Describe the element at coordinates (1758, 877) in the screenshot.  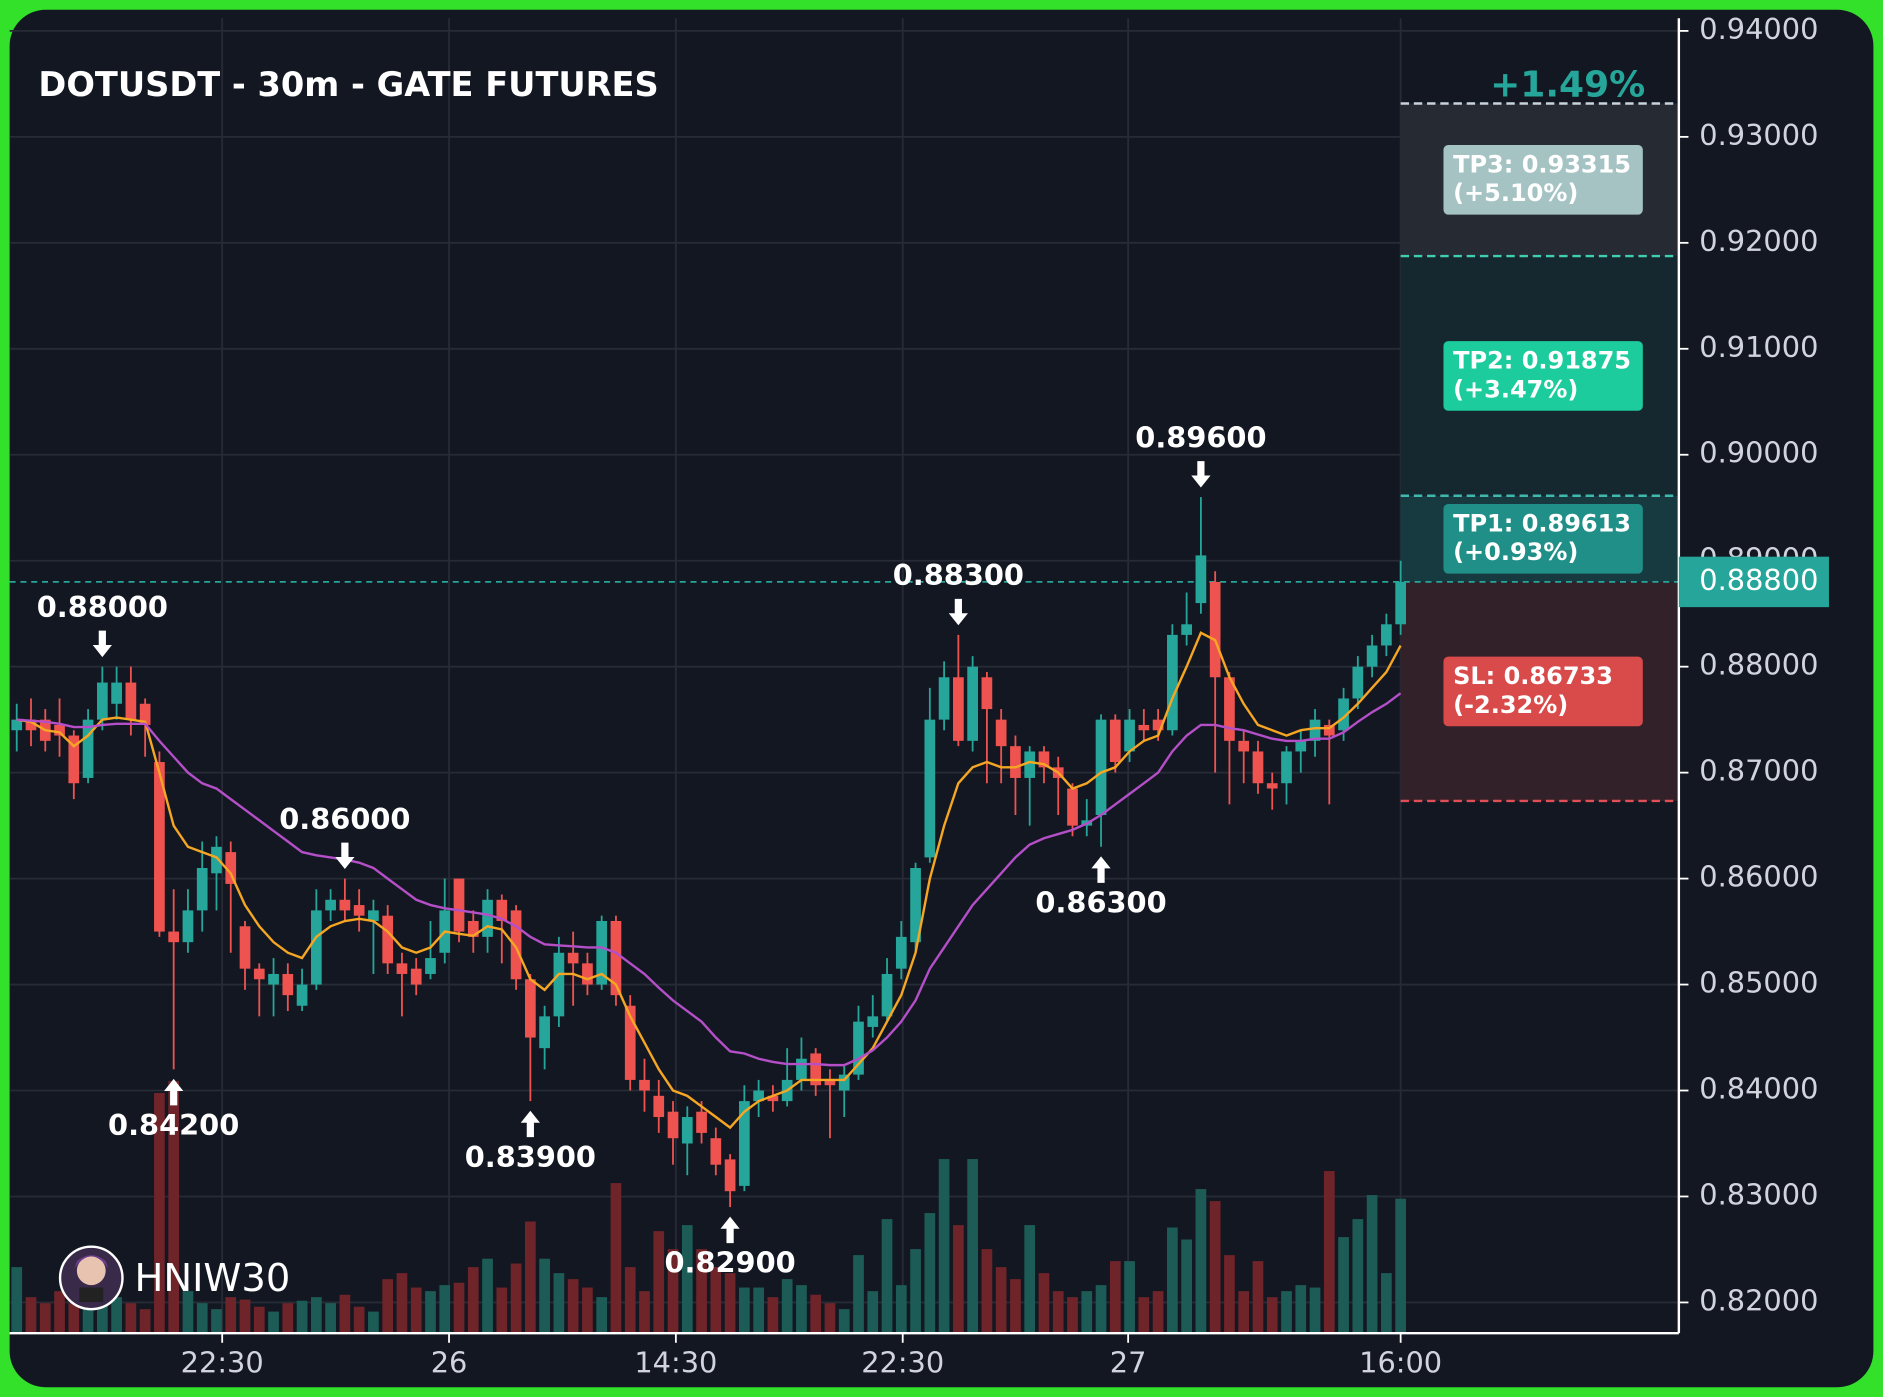
I see `y-tick-label: 0.86000` at that location.